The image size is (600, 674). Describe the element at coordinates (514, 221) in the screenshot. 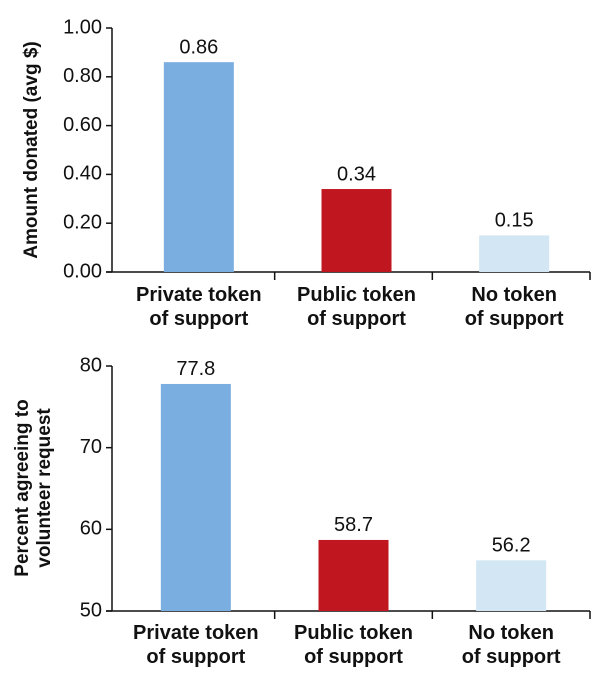

I see `value-label: 0.15` at that location.